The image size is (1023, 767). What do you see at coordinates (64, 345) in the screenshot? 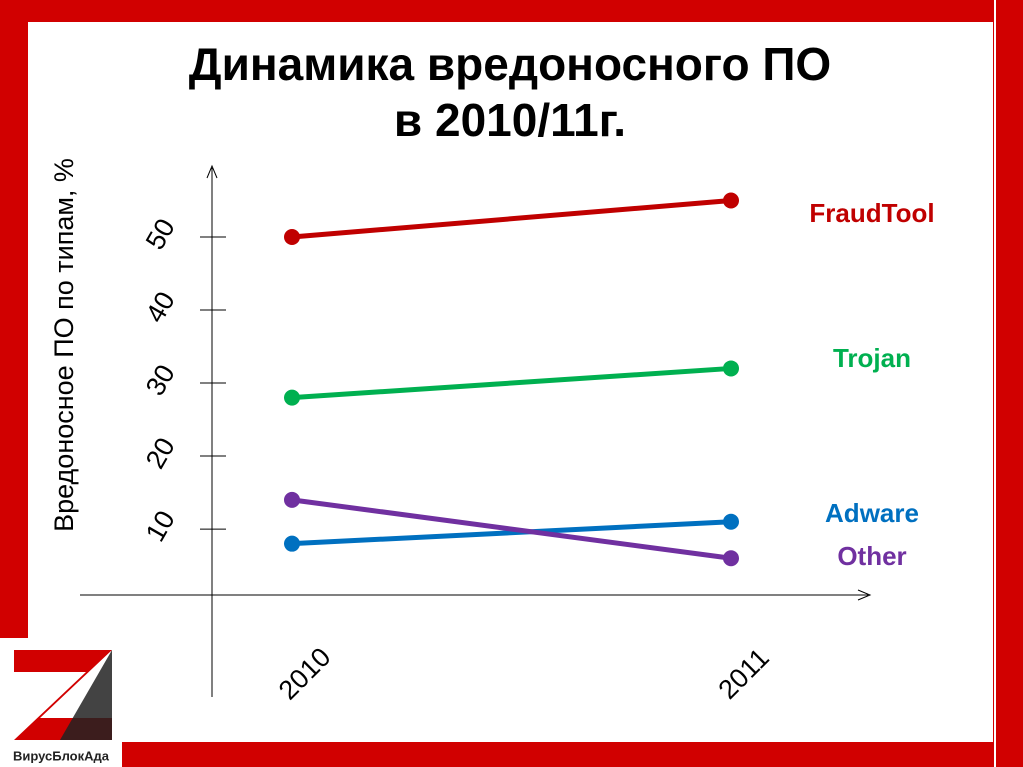
I see `y-axis-label: Вредоносное ПО по типам, %` at bounding box center [64, 345].